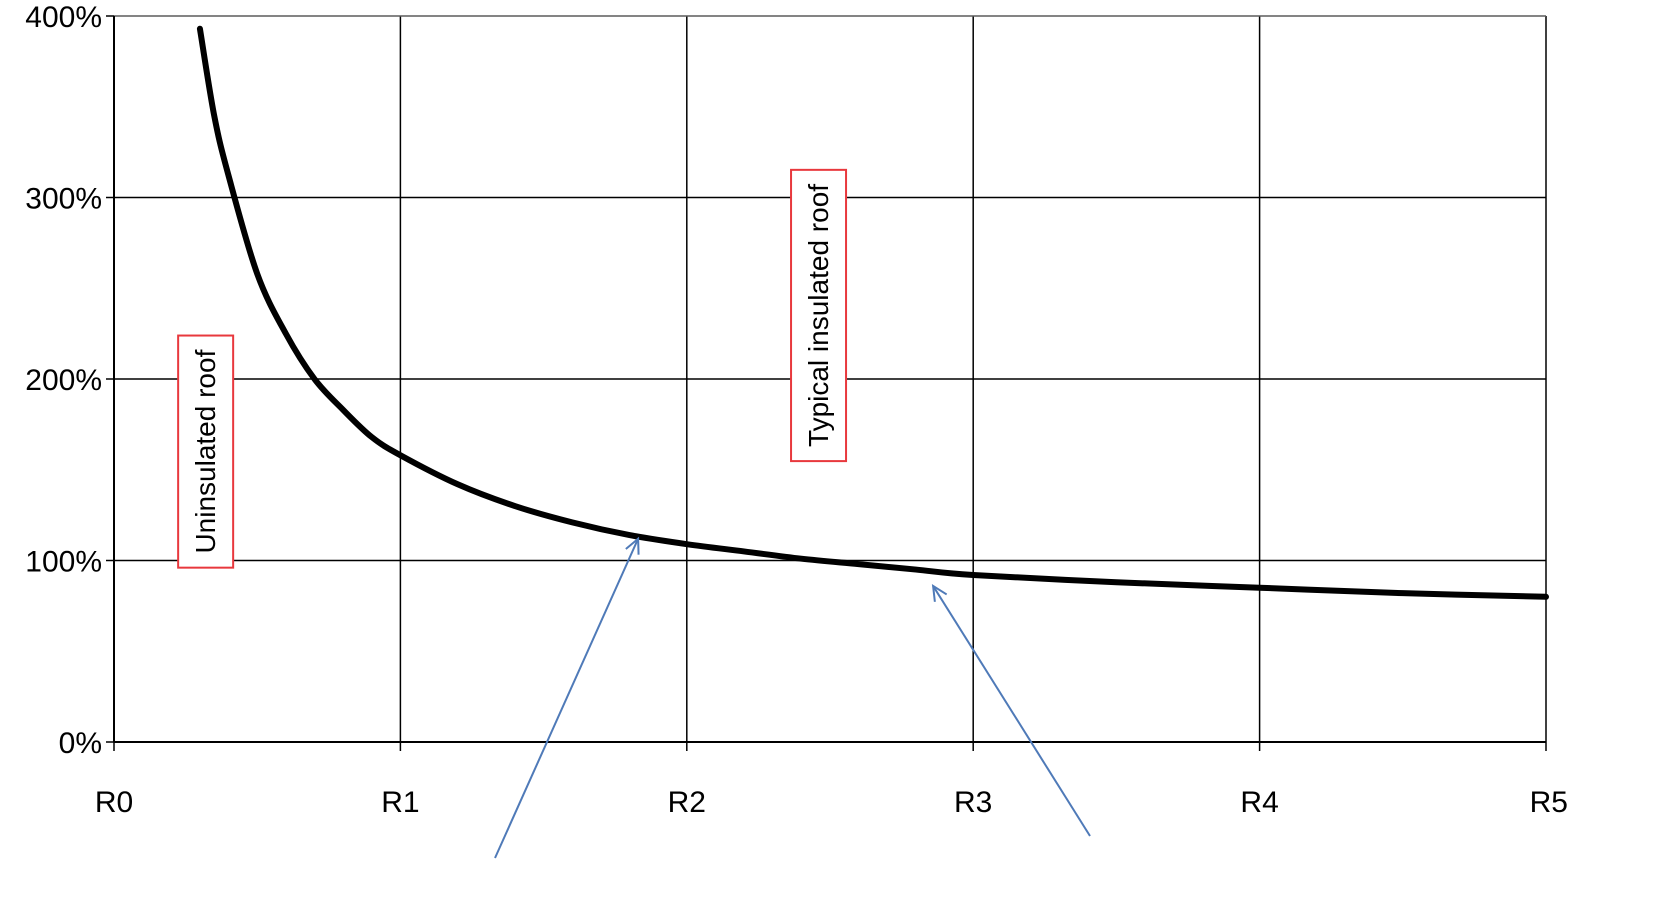 This screenshot has width=1667, height=910. What do you see at coordinates (80, 743) in the screenshot?
I see `y-tick-label: 0%` at bounding box center [80, 743].